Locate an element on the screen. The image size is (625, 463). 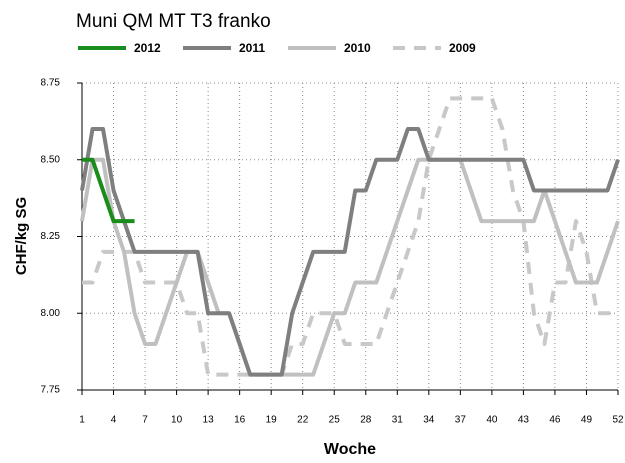
legend-label: 2011 is located at coordinates (252, 48).